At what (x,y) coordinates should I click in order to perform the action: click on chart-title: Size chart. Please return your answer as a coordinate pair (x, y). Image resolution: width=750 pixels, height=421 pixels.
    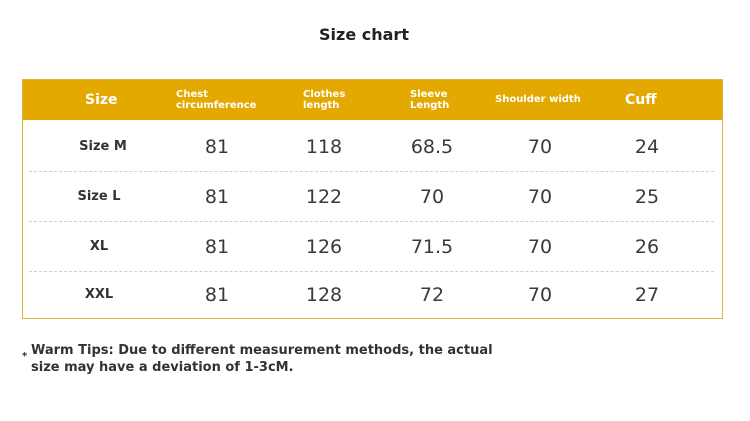
    Looking at the image, I should click on (364, 34).